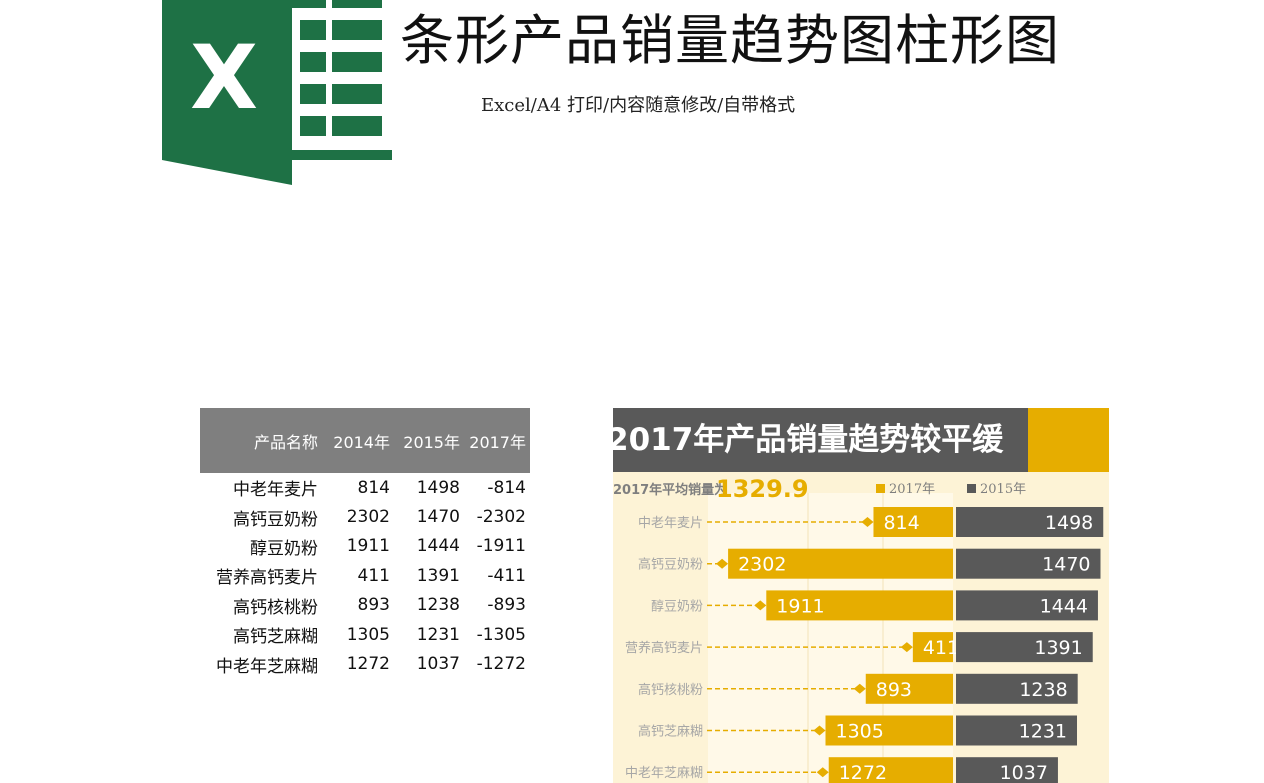 This screenshot has height=783, width=1264. Describe the element at coordinates (358, 440) in the screenshot. I see `column-header-2014: 2014年` at that location.